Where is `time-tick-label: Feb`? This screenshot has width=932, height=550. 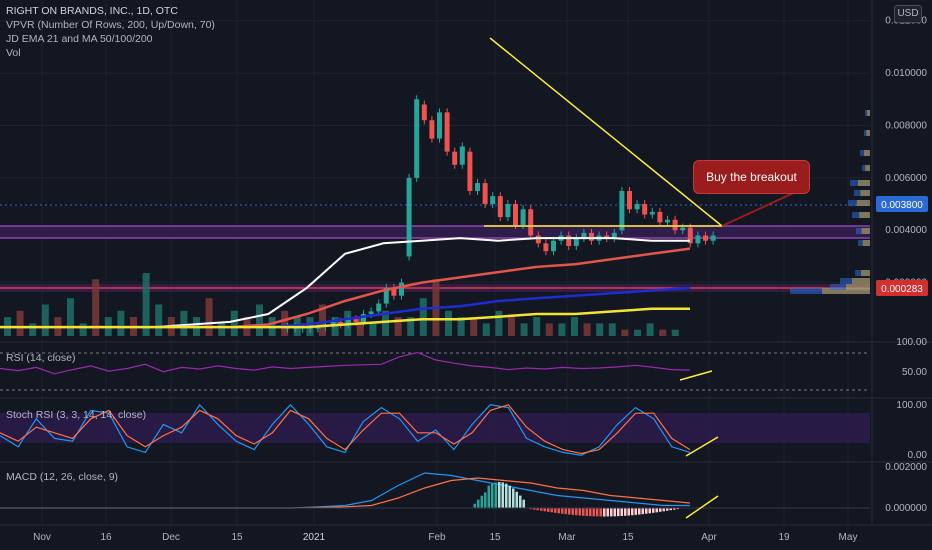
time-tick-label: Feb is located at coordinates (437, 537).